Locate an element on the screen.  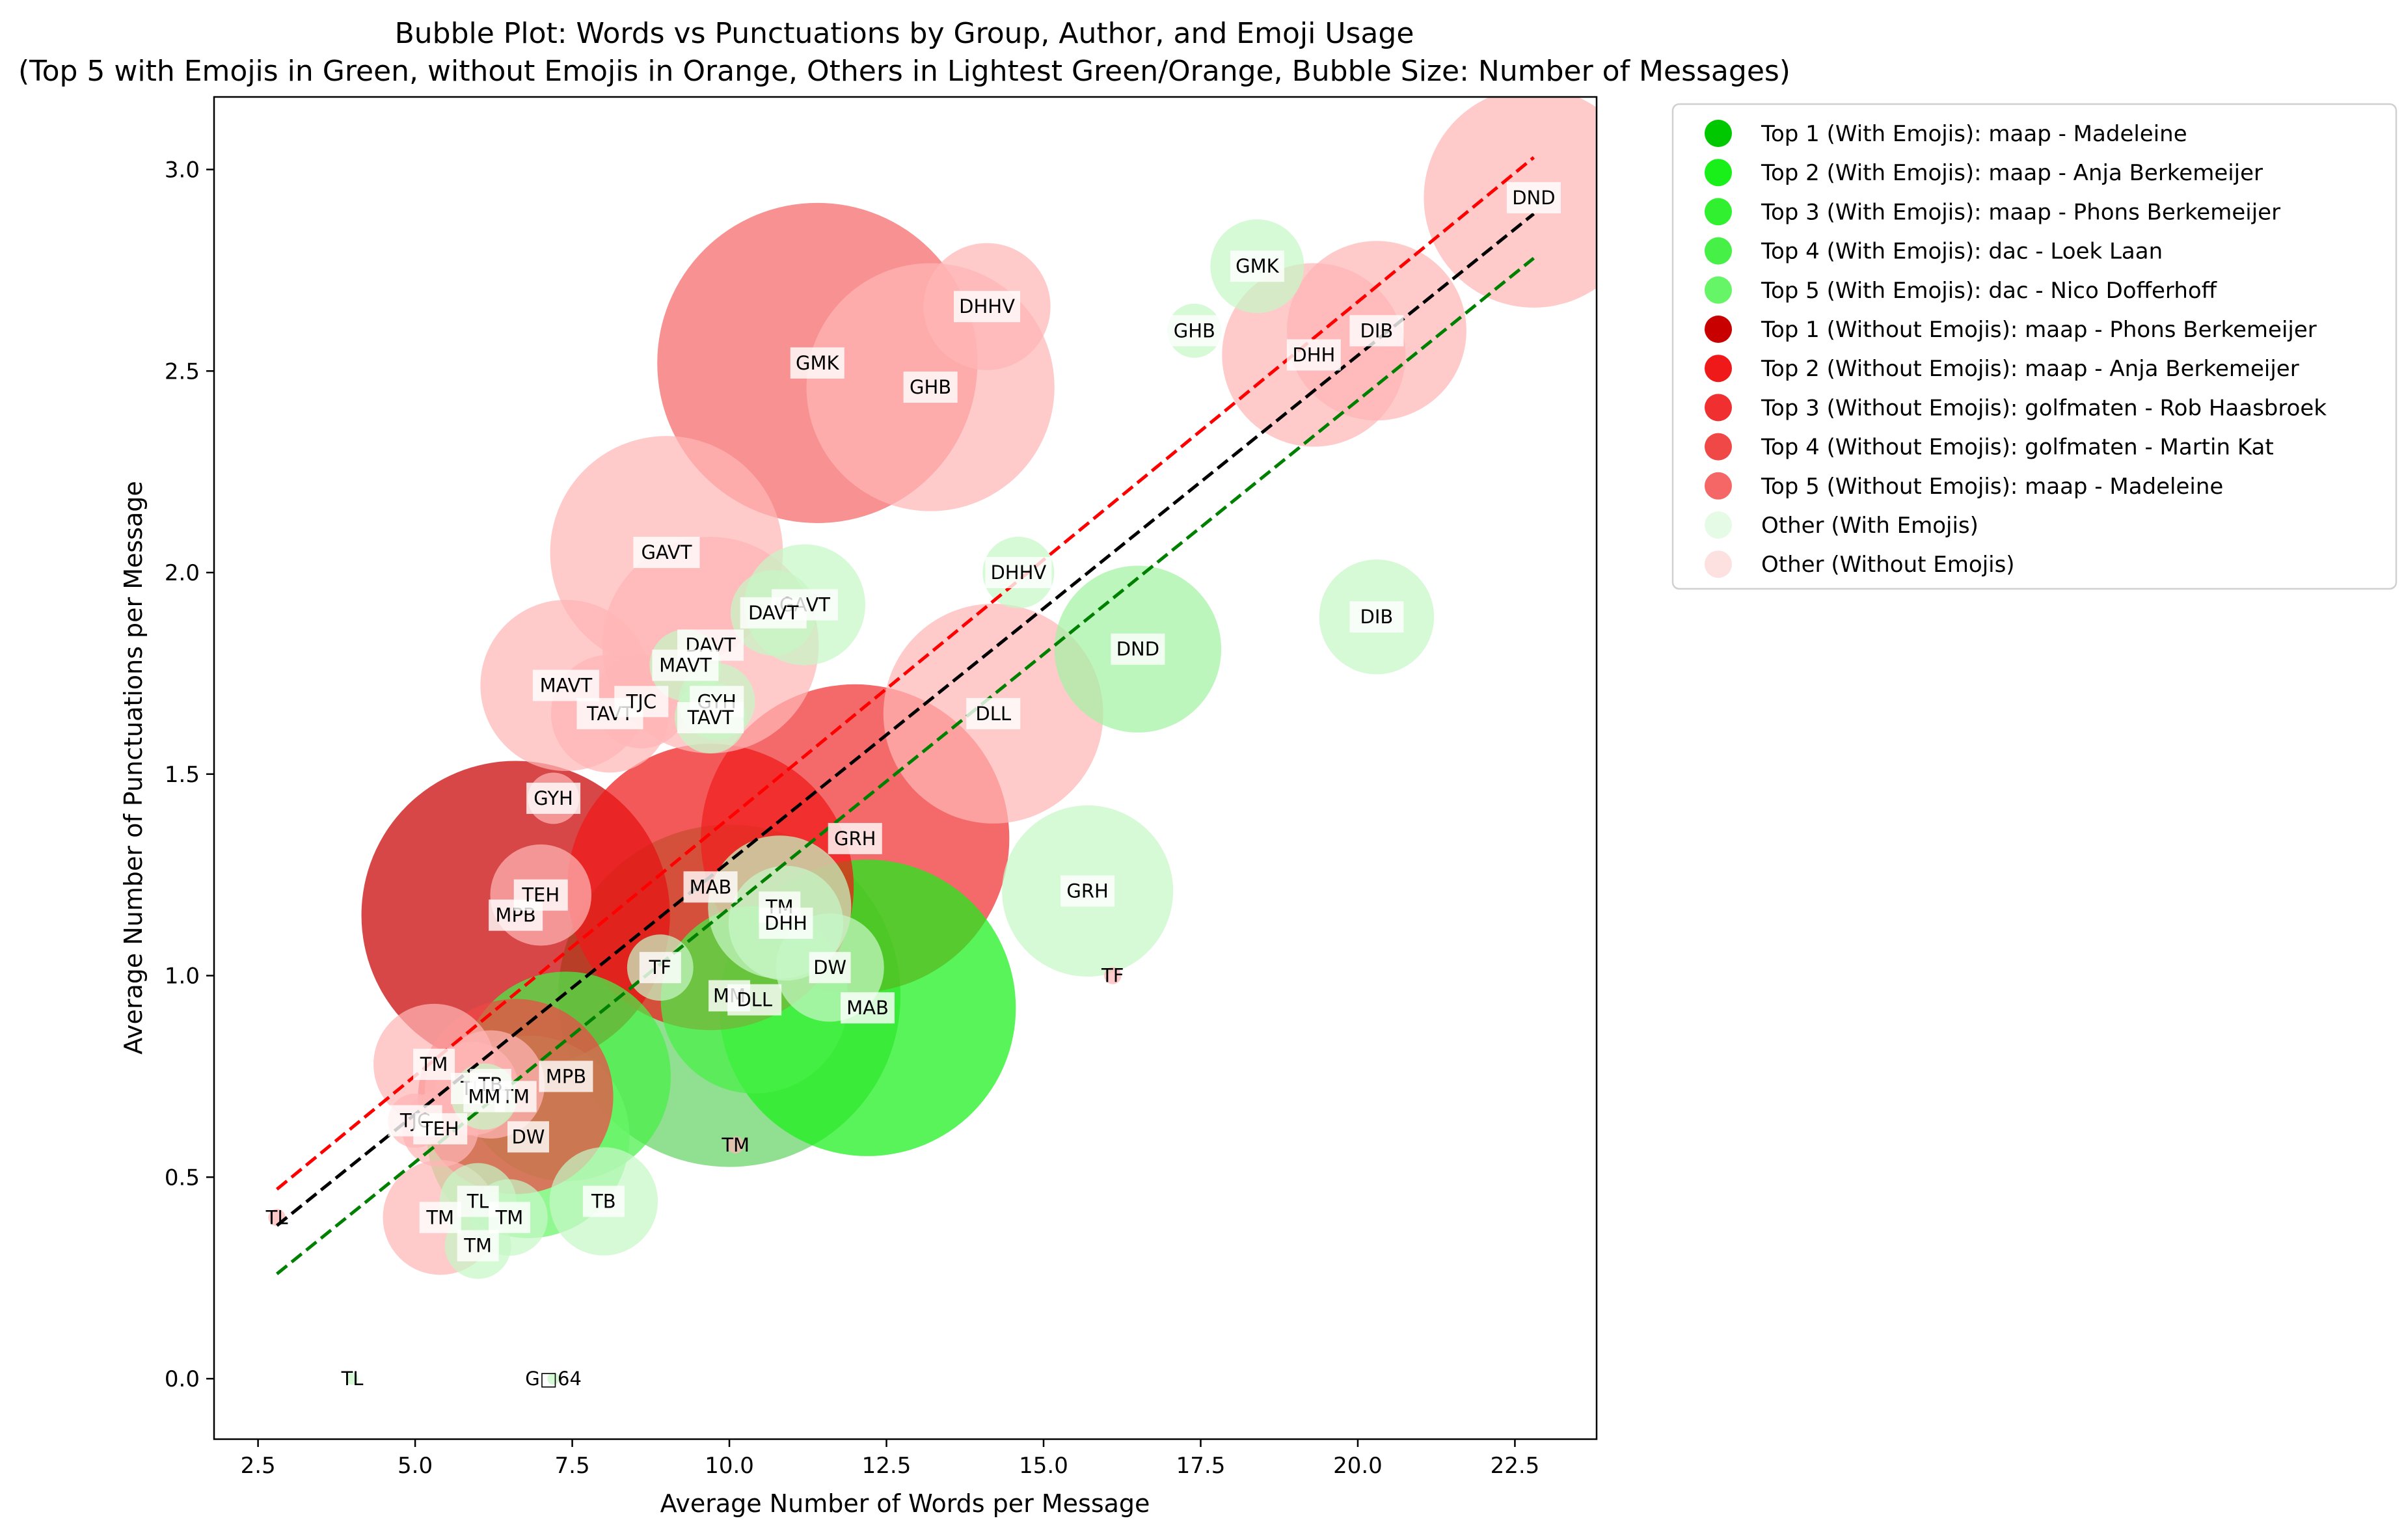
bubble-label: GAVT is located at coordinates (666, 552).